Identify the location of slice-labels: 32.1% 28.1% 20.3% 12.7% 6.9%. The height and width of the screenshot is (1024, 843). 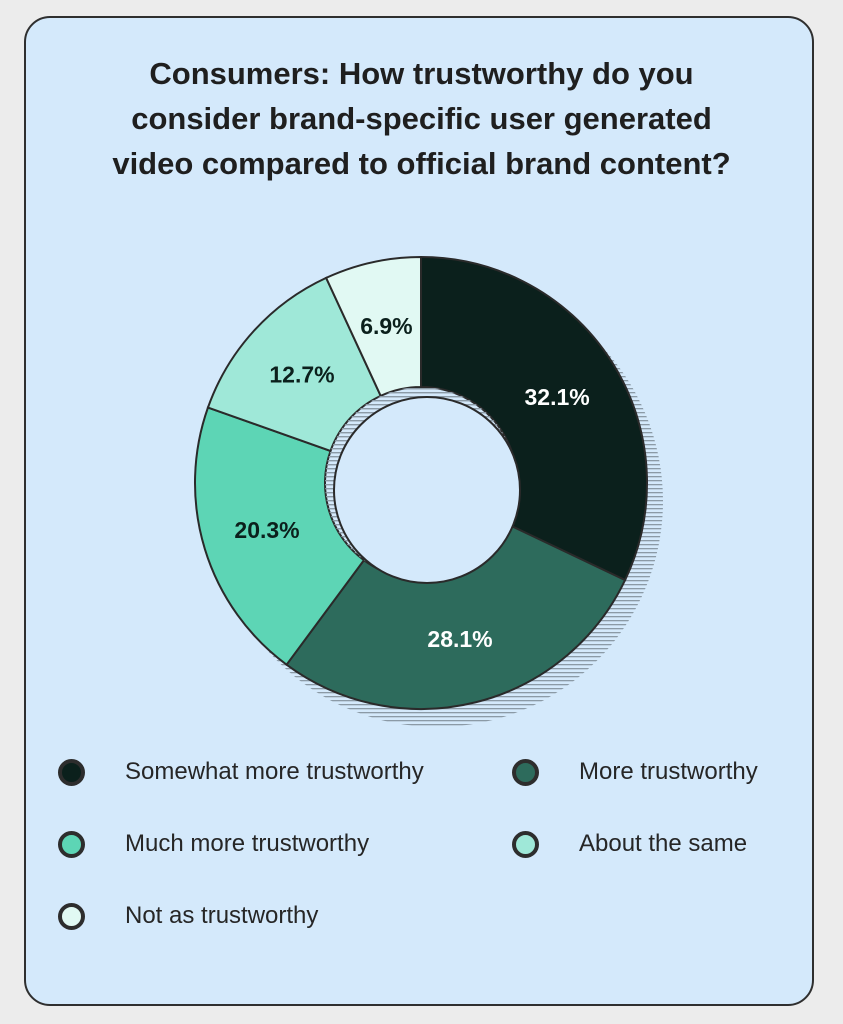
(411, 482).